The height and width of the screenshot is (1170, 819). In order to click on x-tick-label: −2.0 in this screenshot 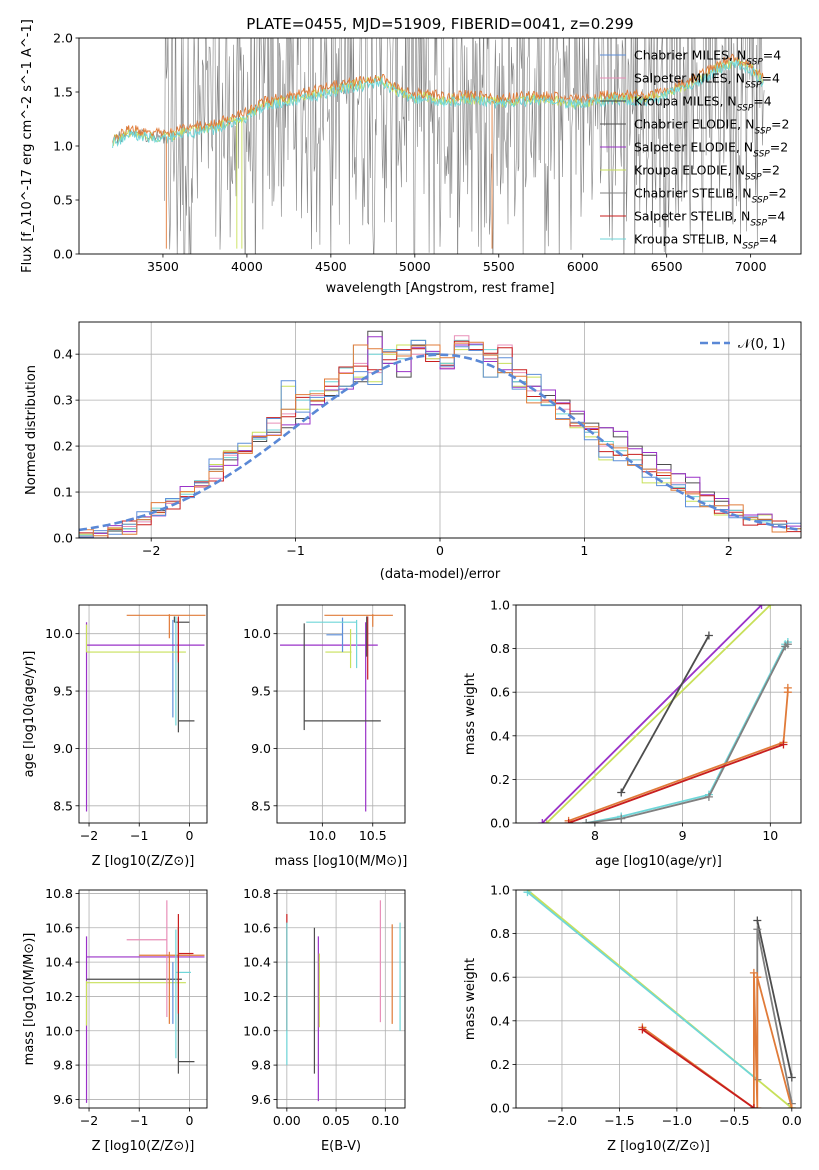, I will do `click(562, 1120)`.